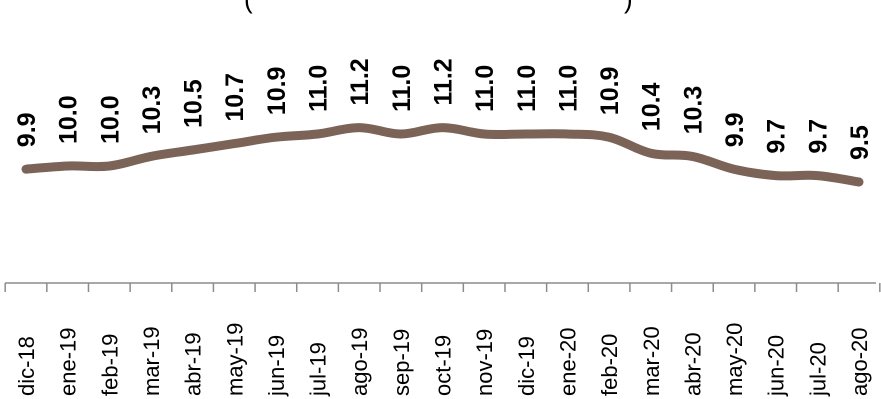 The width and height of the screenshot is (881, 399). I want to click on x-tick-label: ago-19, so click(359, 361).